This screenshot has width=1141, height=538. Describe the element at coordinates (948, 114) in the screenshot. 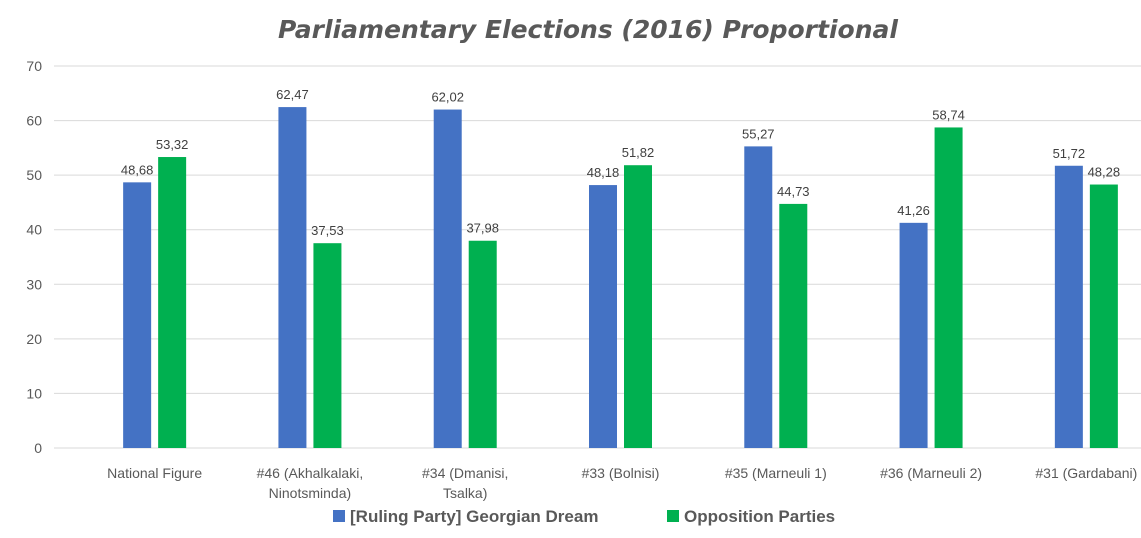

I see `data-label: 58,74` at that location.